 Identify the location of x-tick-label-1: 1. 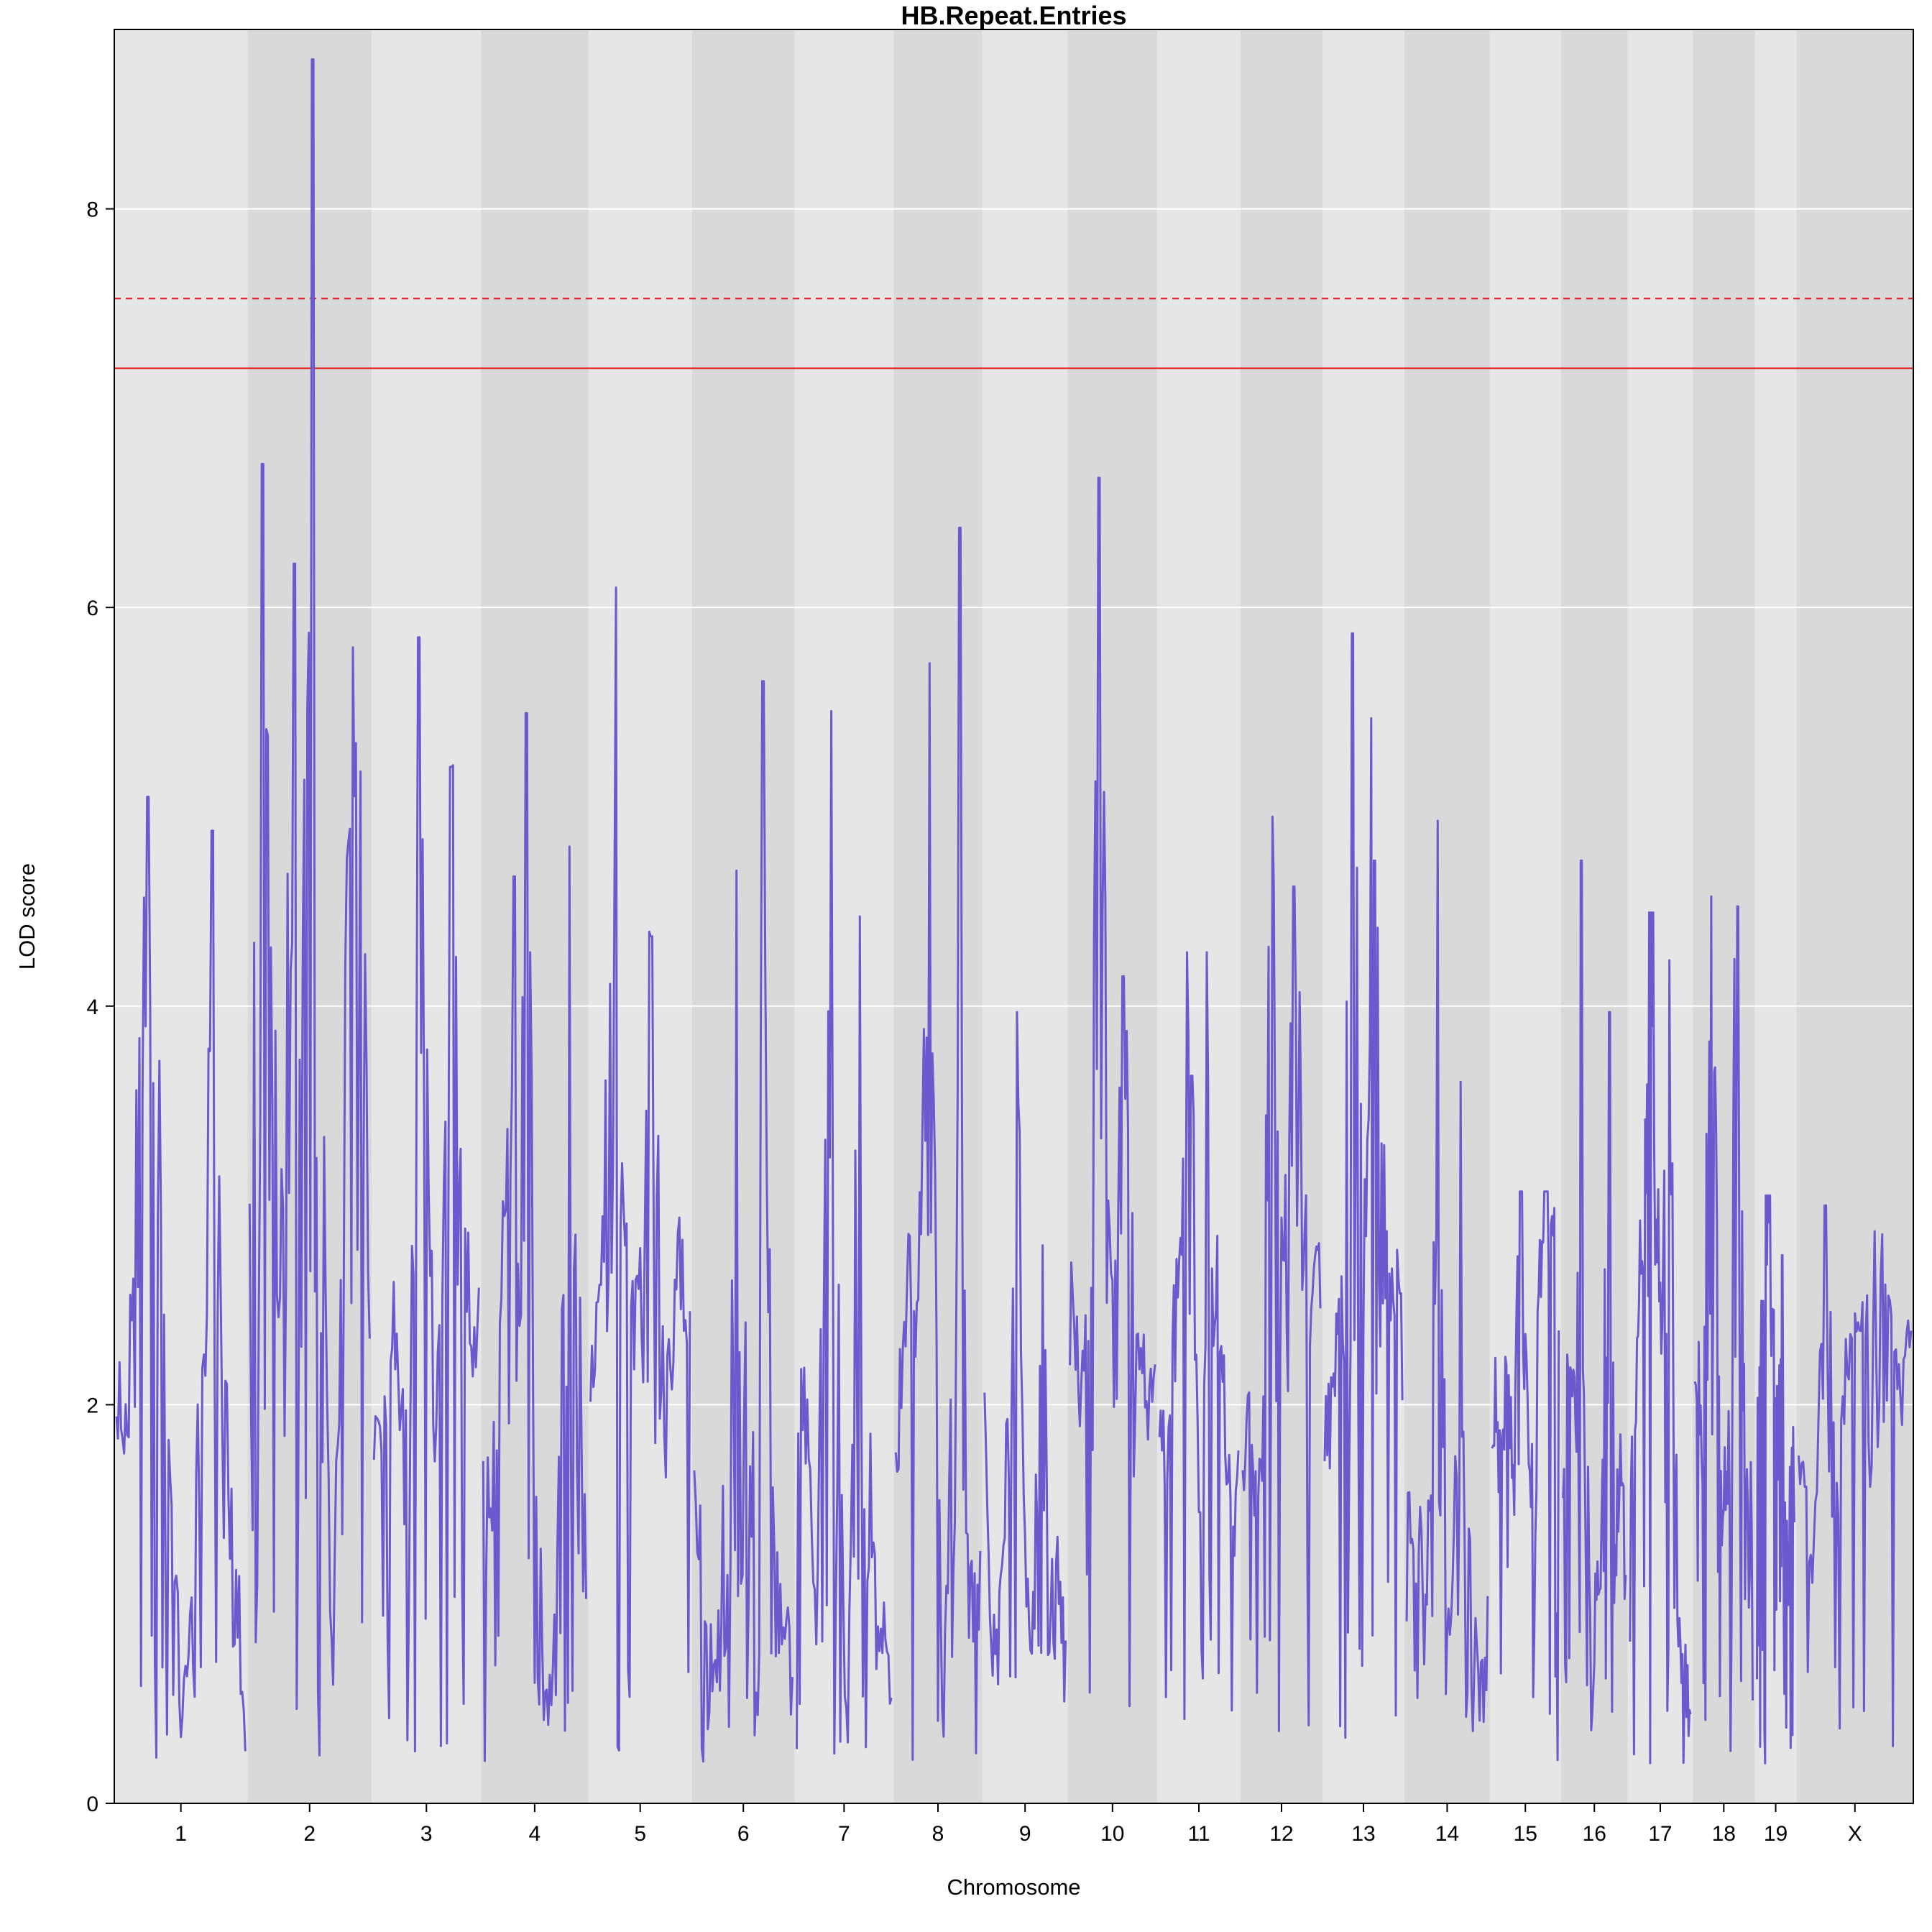
(181, 1834).